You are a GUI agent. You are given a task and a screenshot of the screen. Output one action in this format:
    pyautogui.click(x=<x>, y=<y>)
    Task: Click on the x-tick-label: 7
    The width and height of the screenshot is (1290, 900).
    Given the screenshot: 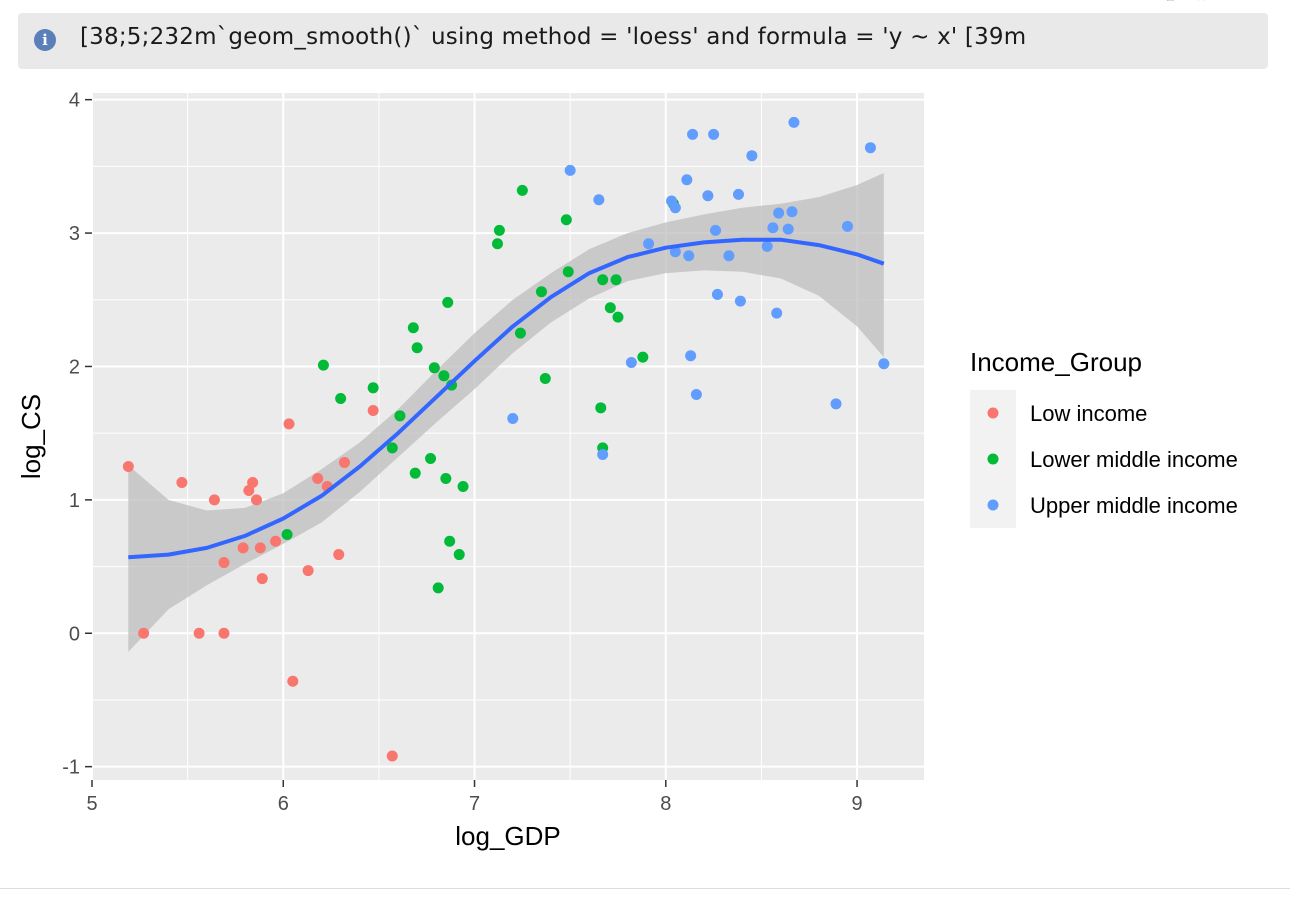 What is the action you would take?
    pyautogui.click(x=474, y=804)
    